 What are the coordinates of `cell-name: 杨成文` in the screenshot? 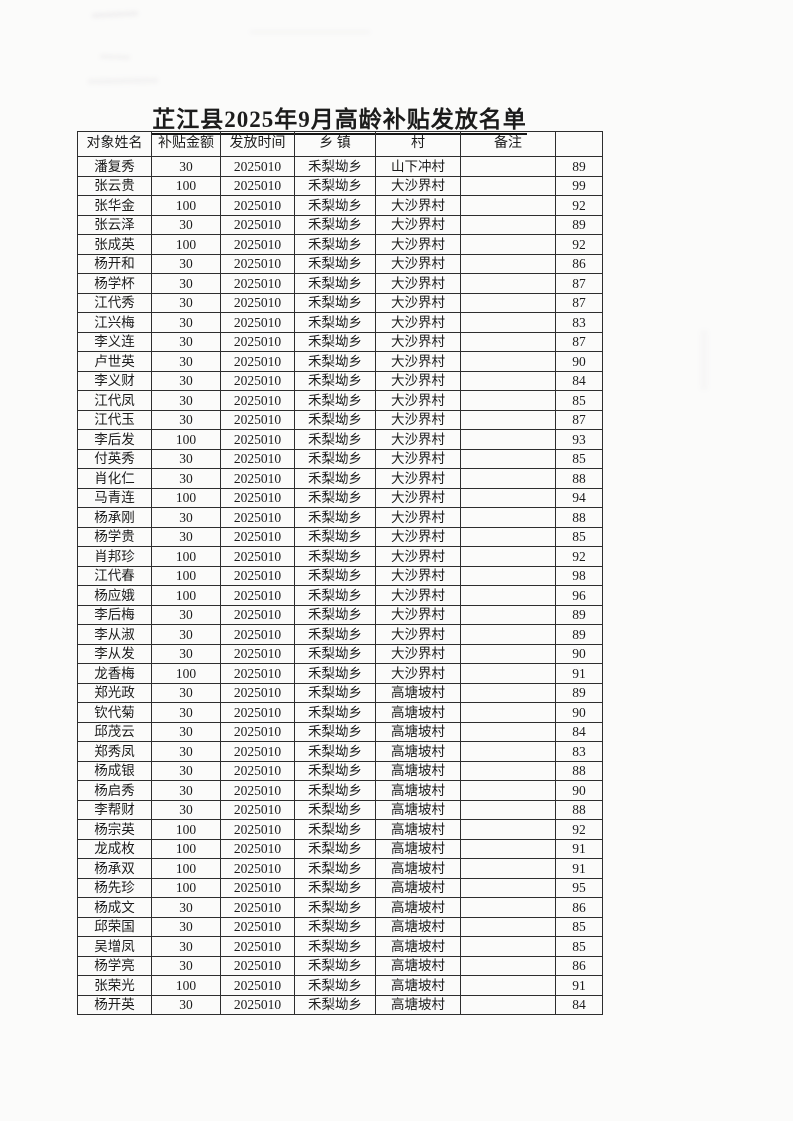 It's located at (114, 907).